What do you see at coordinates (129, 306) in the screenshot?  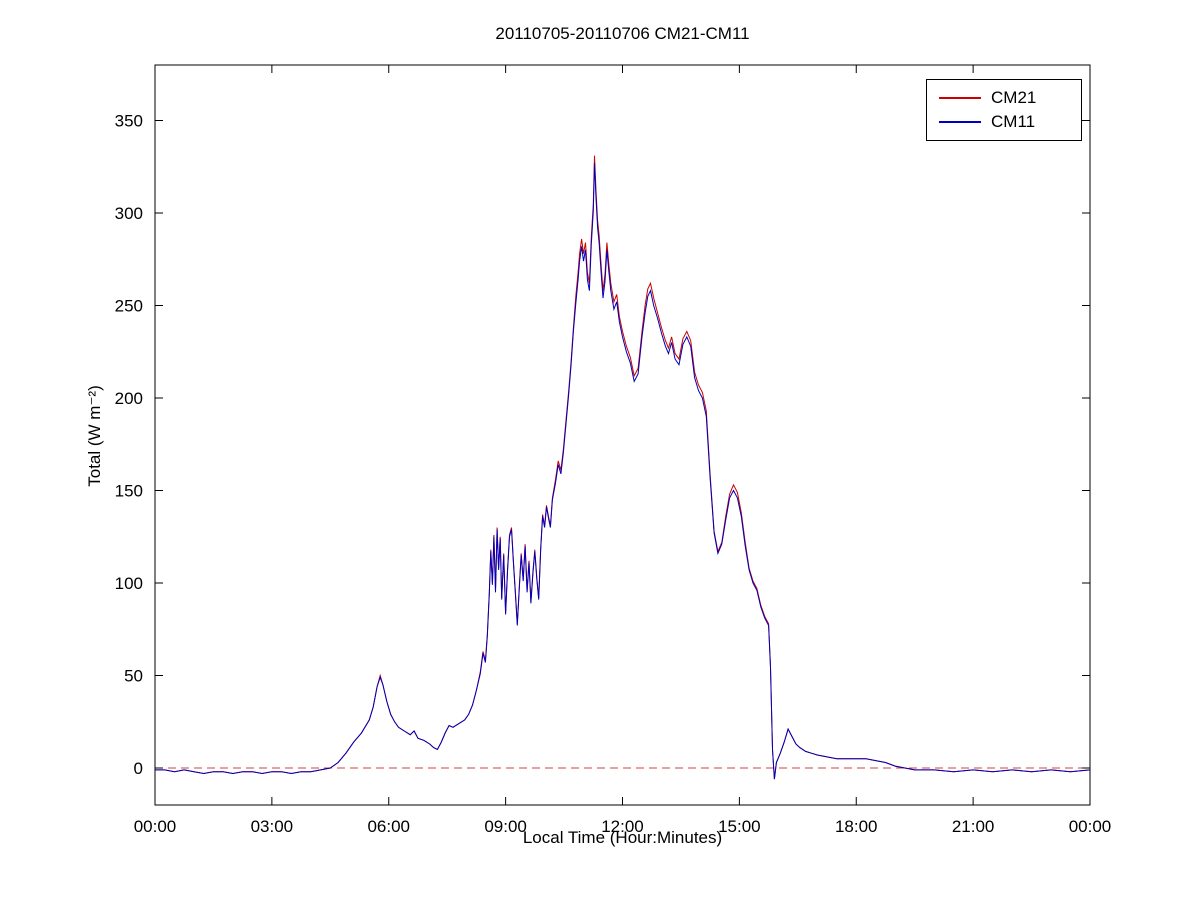 I see `y-tick-label: 250` at bounding box center [129, 306].